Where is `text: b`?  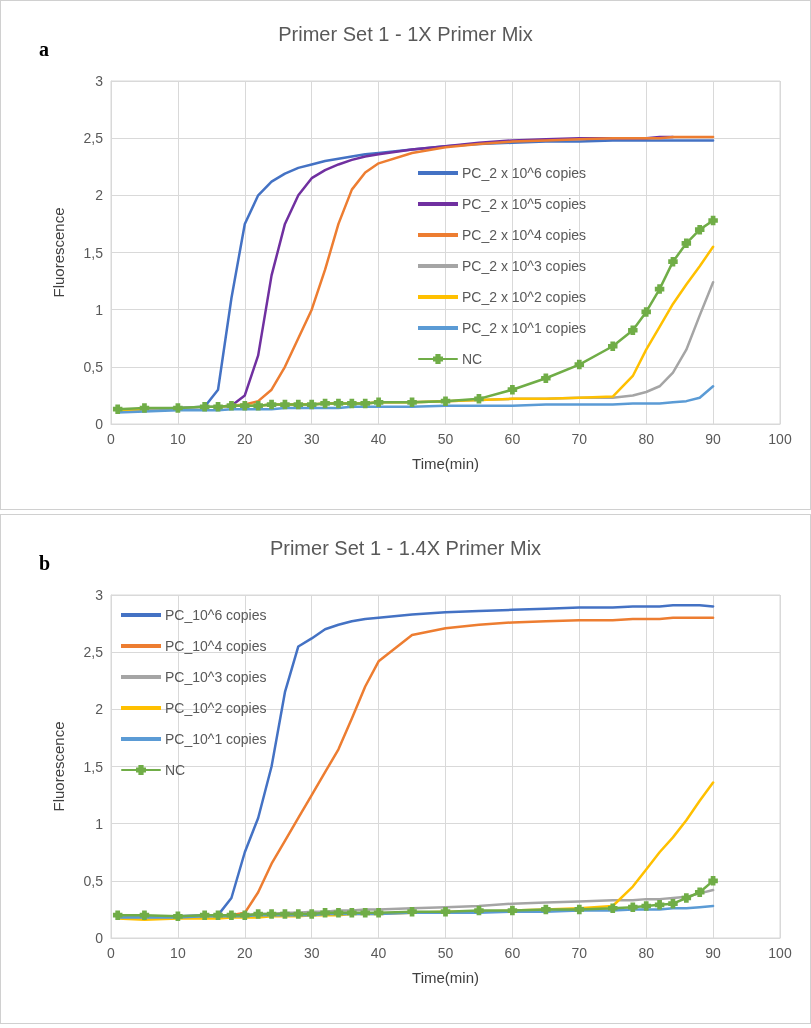 text: b is located at coordinates (45, 563).